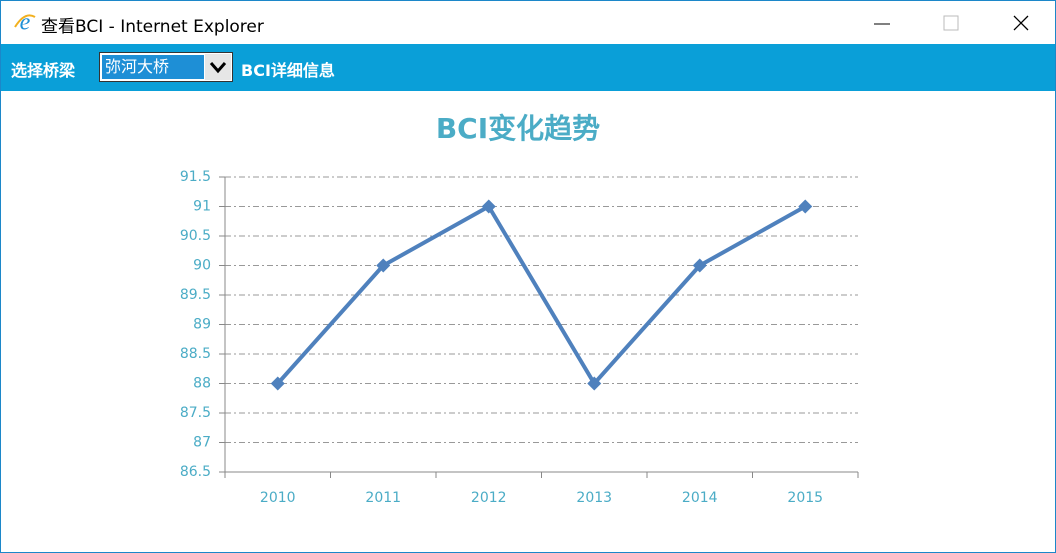  I want to click on x-tick-label: 2010, so click(278, 498).